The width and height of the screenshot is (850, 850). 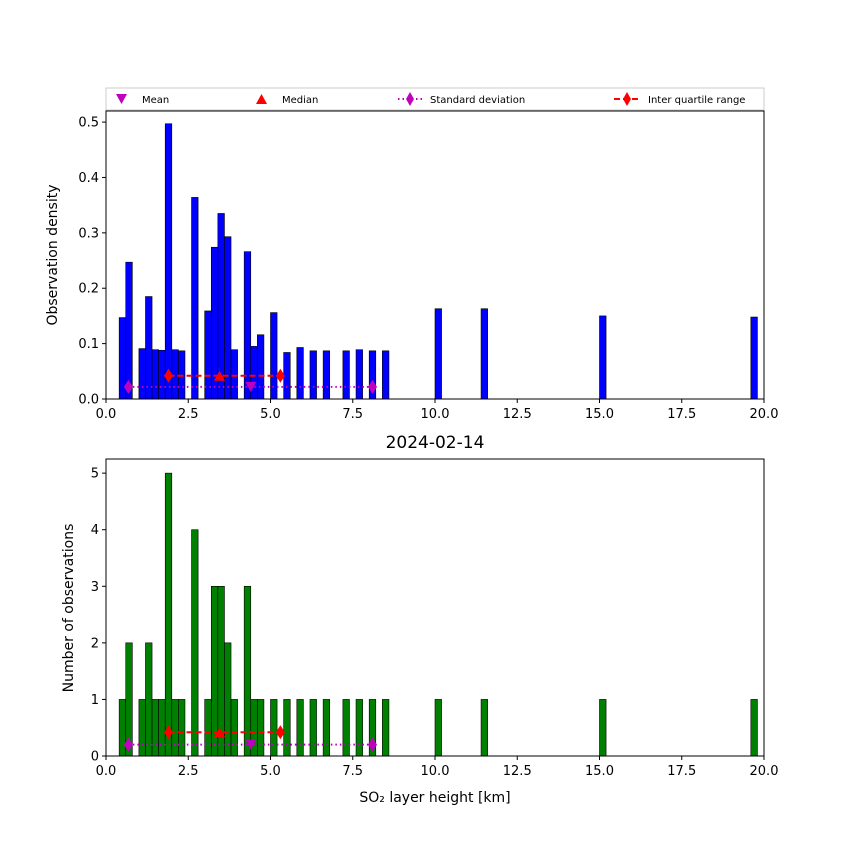 I want to click on iqr-lower-marker, so click(x=169, y=375).